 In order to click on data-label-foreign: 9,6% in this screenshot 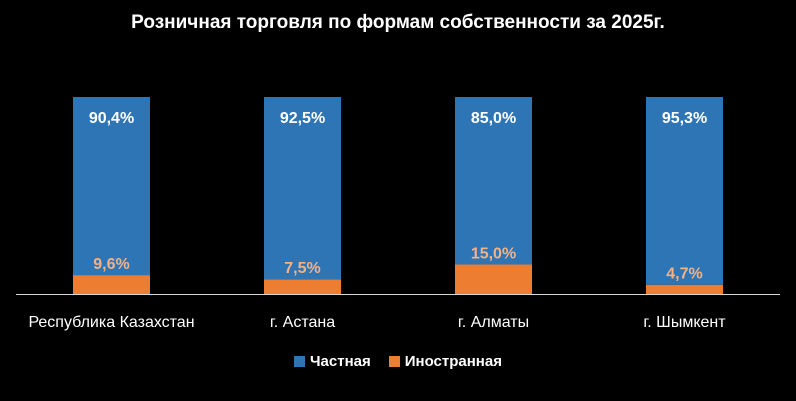, I will do `click(111, 264)`.